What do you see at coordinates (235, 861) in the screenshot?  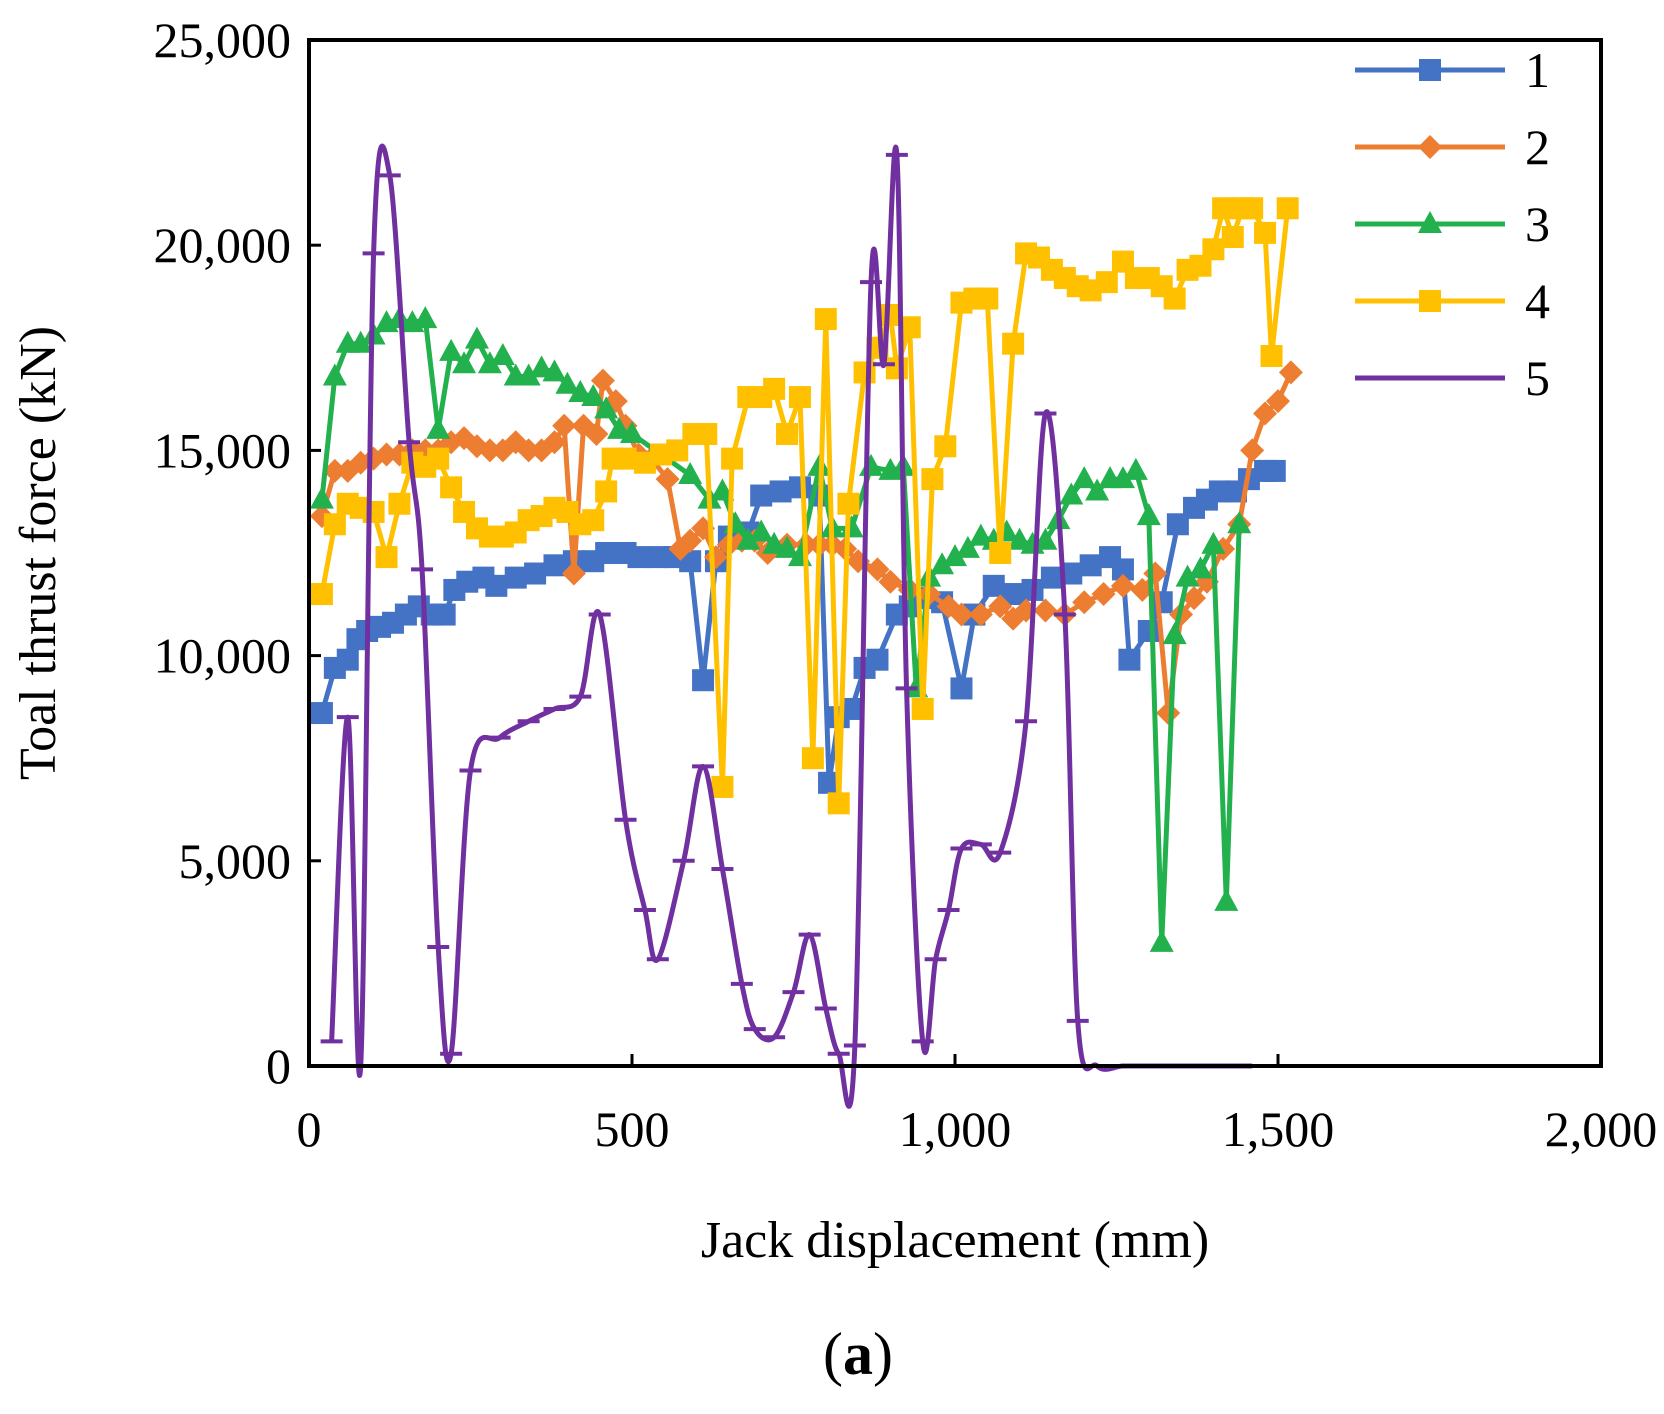 I see `y-tick-label: 5,000` at bounding box center [235, 861].